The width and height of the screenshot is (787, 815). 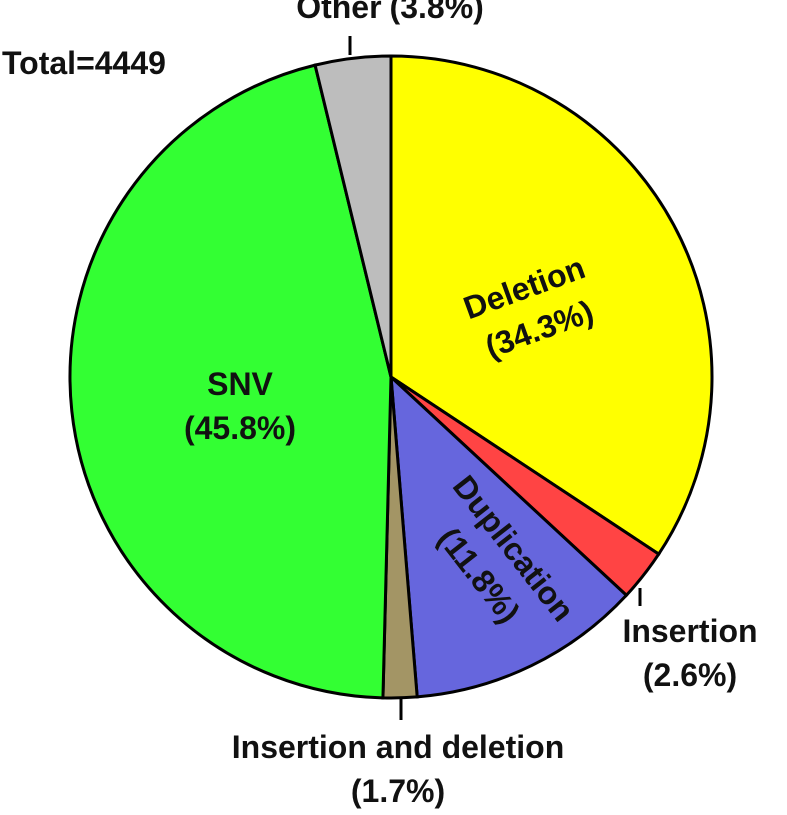 I want to click on category-label: Other, so click(x=338, y=12).